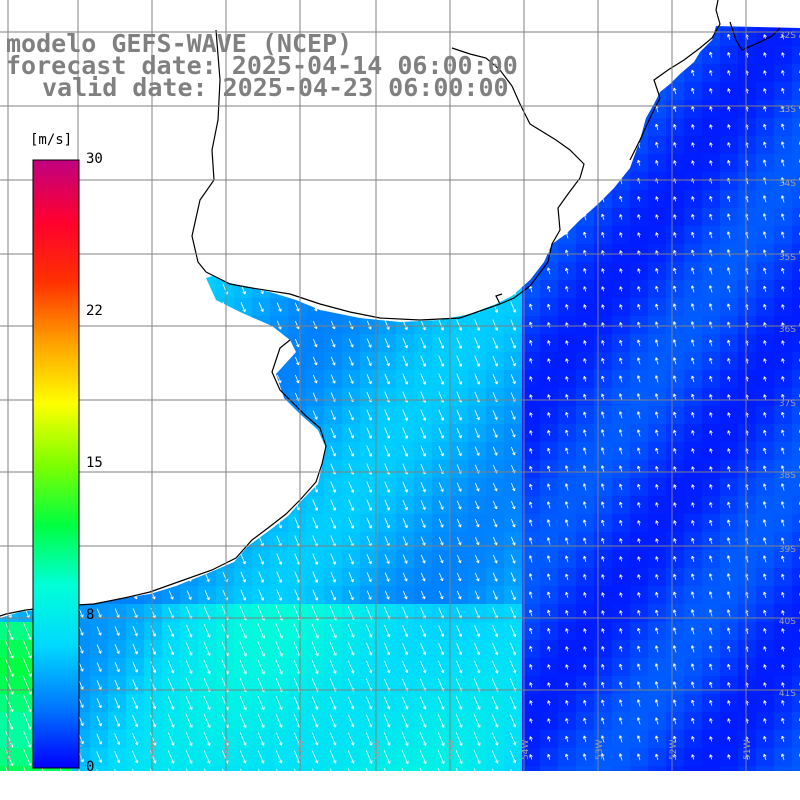 Image resolution: width=800 pixels, height=800 pixels. I want to click on latitude-label: 41S, so click(787, 694).